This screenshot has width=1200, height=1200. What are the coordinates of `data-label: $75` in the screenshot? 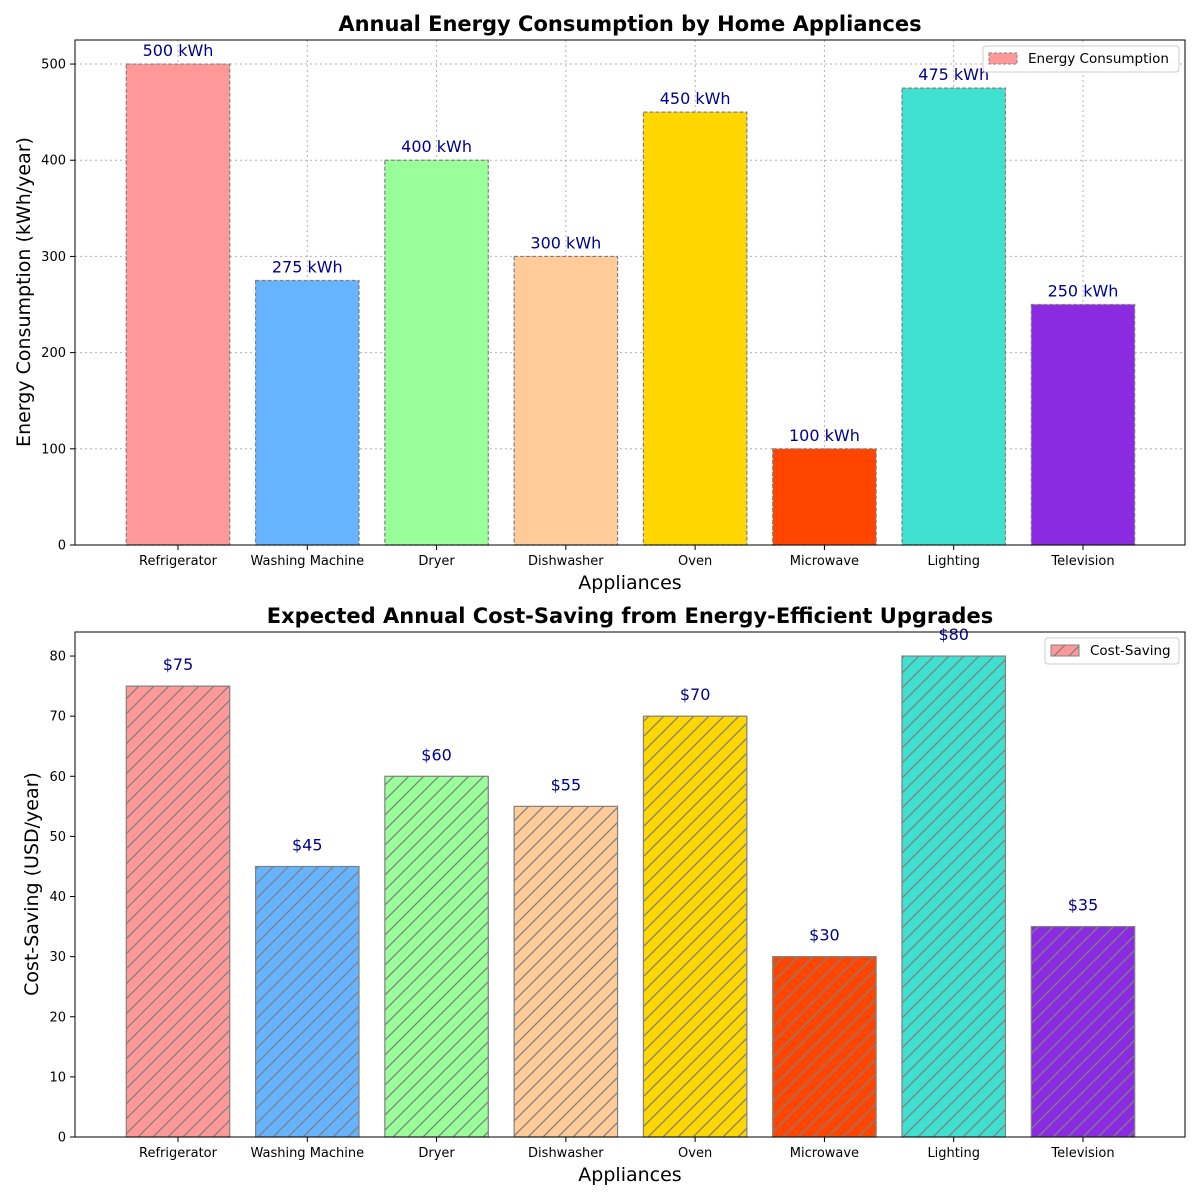 It's located at (178, 664).